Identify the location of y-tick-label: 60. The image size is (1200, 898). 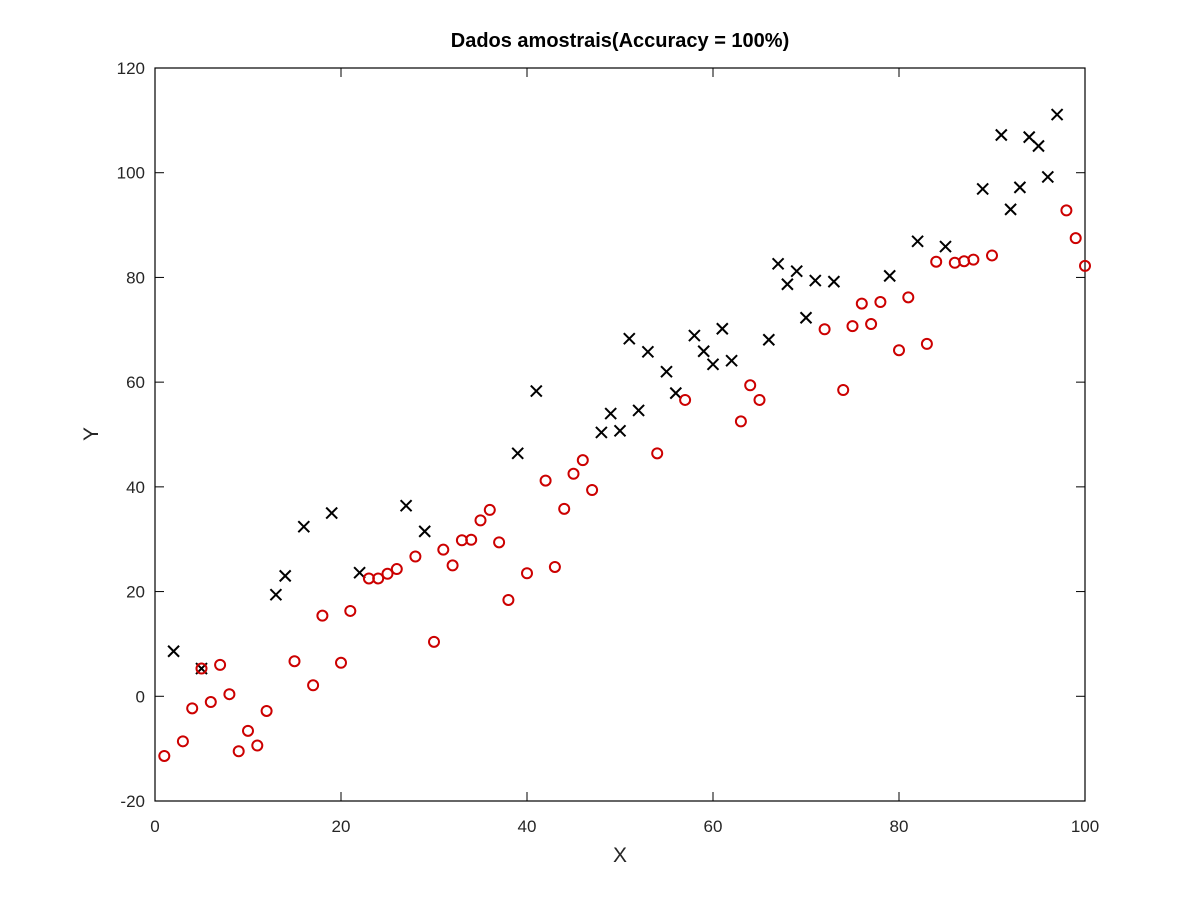
(135, 382).